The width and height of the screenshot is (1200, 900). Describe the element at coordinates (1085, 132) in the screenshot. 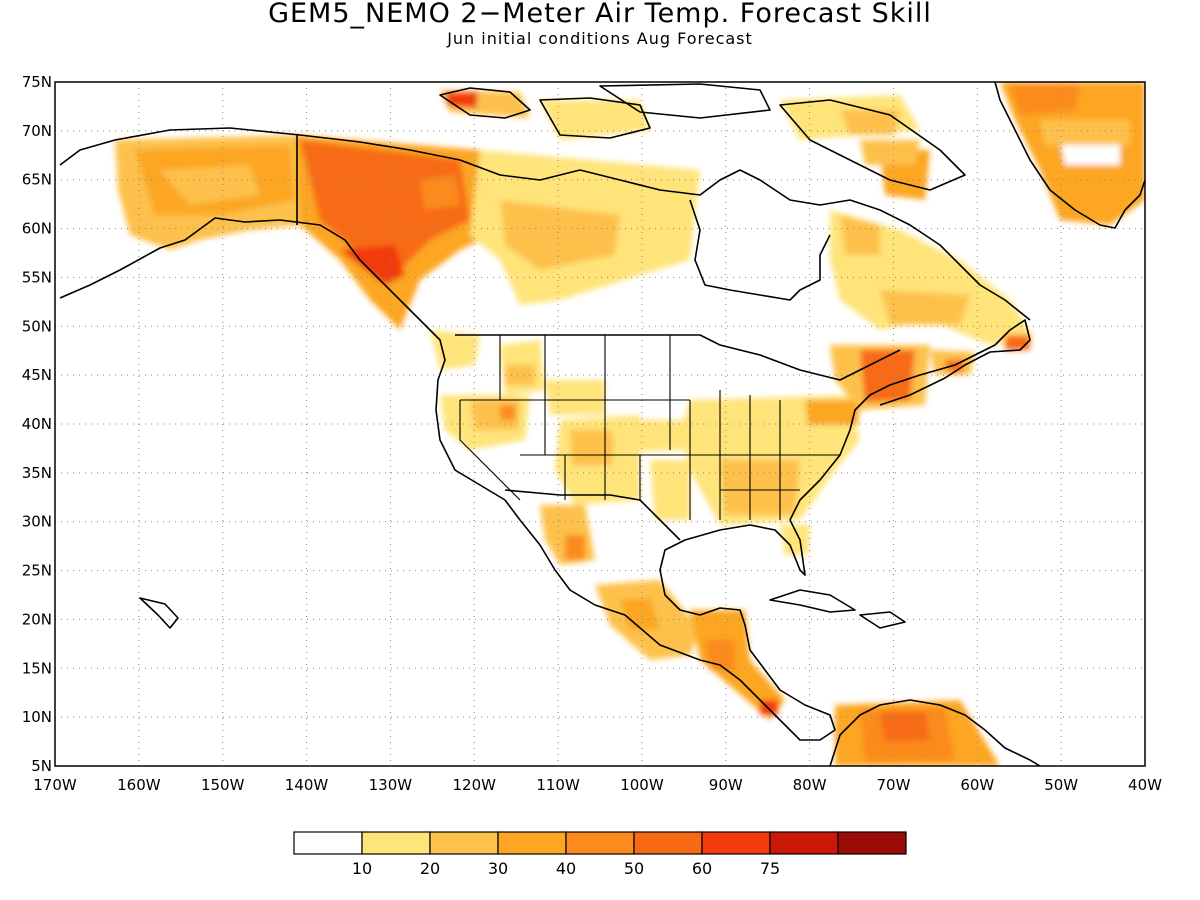

I see `shading-greenland-mid` at that location.